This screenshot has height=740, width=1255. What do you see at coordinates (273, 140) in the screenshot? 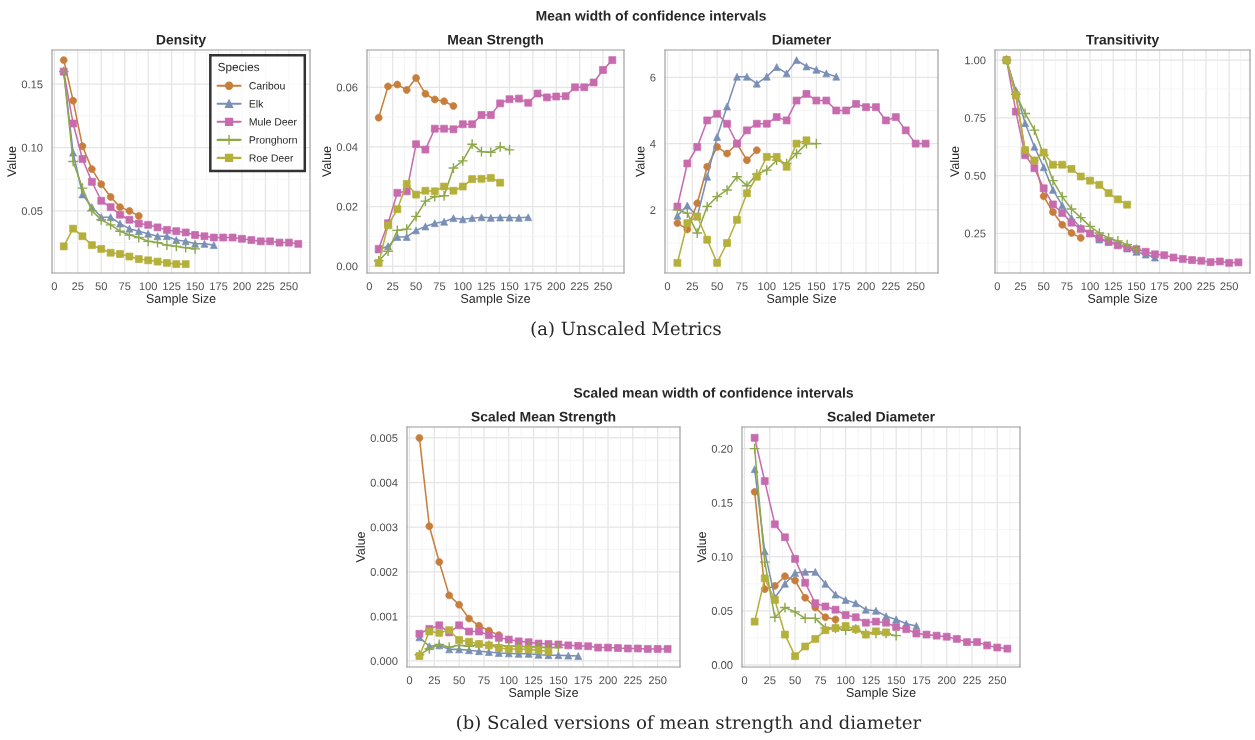
I see `legend-label: Pronghorn` at bounding box center [273, 140].